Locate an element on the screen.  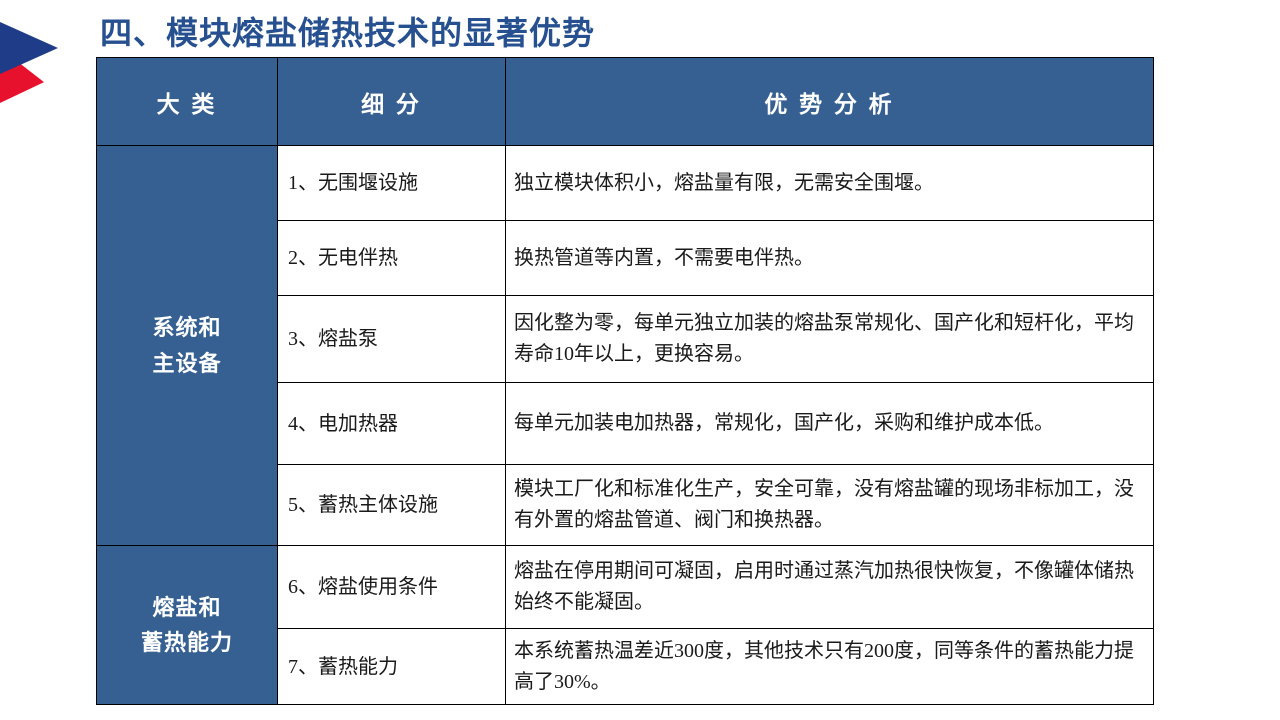
subdivision-cell: 1、无围堰设施 is located at coordinates (391, 183).